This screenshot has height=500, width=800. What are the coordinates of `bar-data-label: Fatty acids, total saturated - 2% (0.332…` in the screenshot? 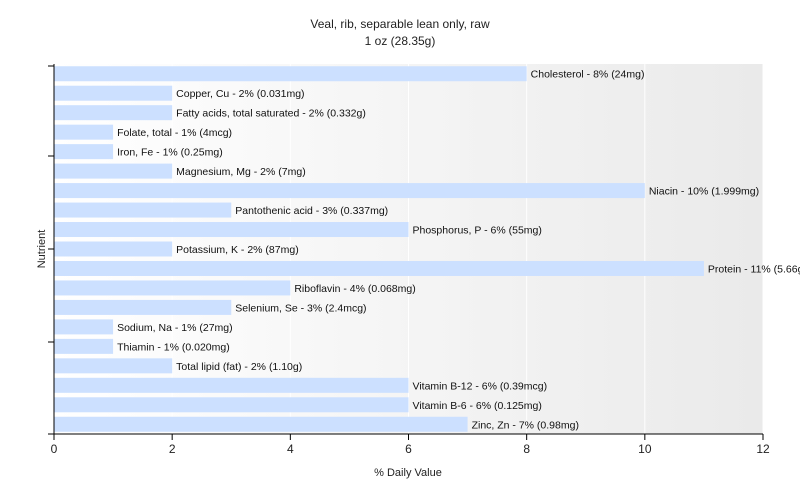 It's located at (271, 114).